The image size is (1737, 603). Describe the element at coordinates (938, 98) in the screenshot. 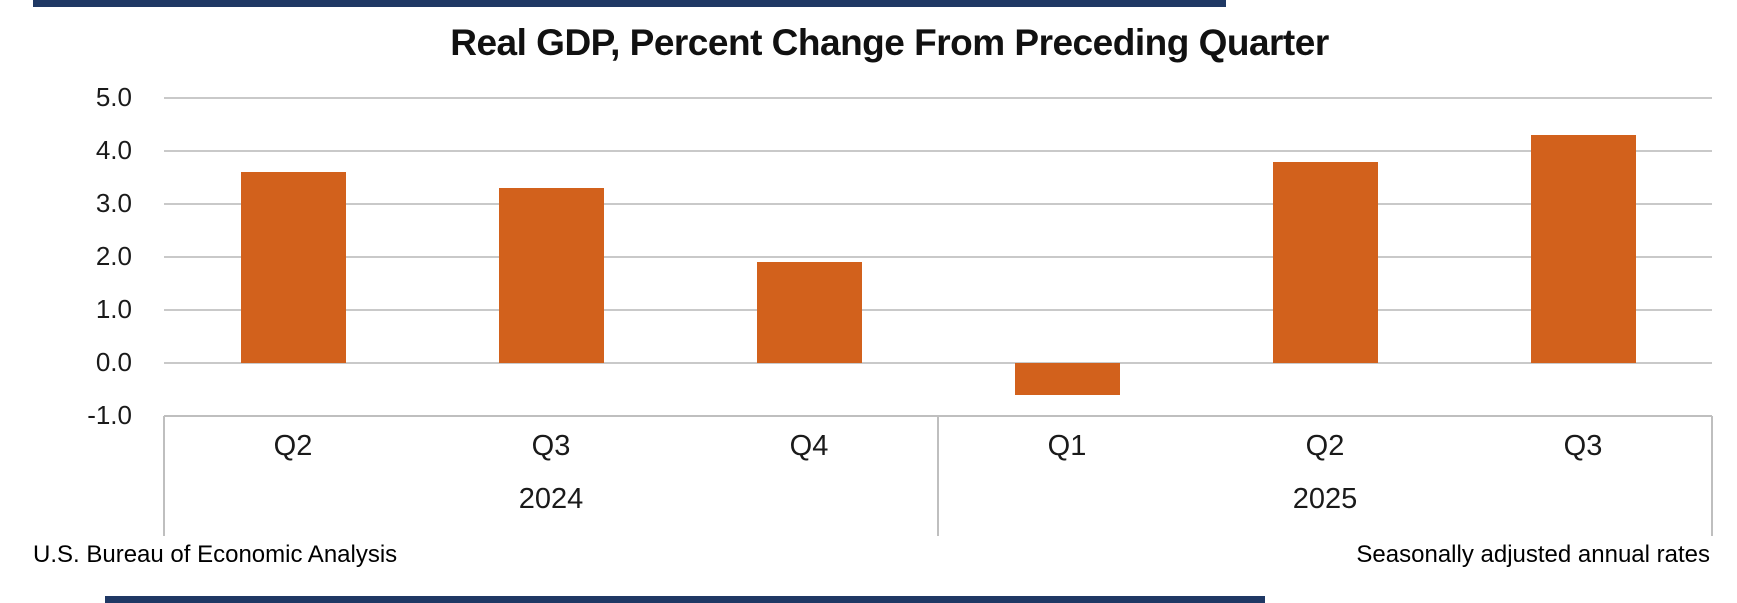

I see `gridline-5.0` at that location.